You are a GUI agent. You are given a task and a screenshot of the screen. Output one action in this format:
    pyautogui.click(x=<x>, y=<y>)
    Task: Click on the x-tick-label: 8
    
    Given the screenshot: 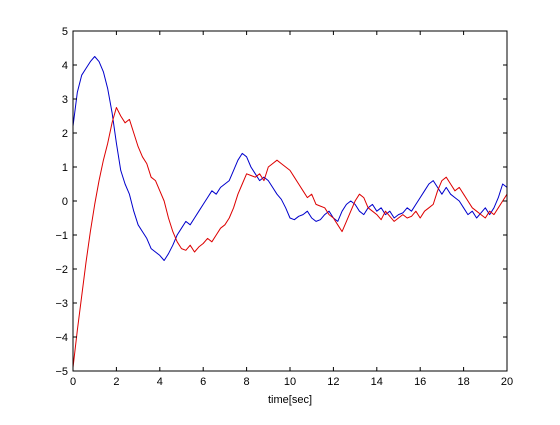 What is the action you would take?
    pyautogui.click(x=247, y=382)
    